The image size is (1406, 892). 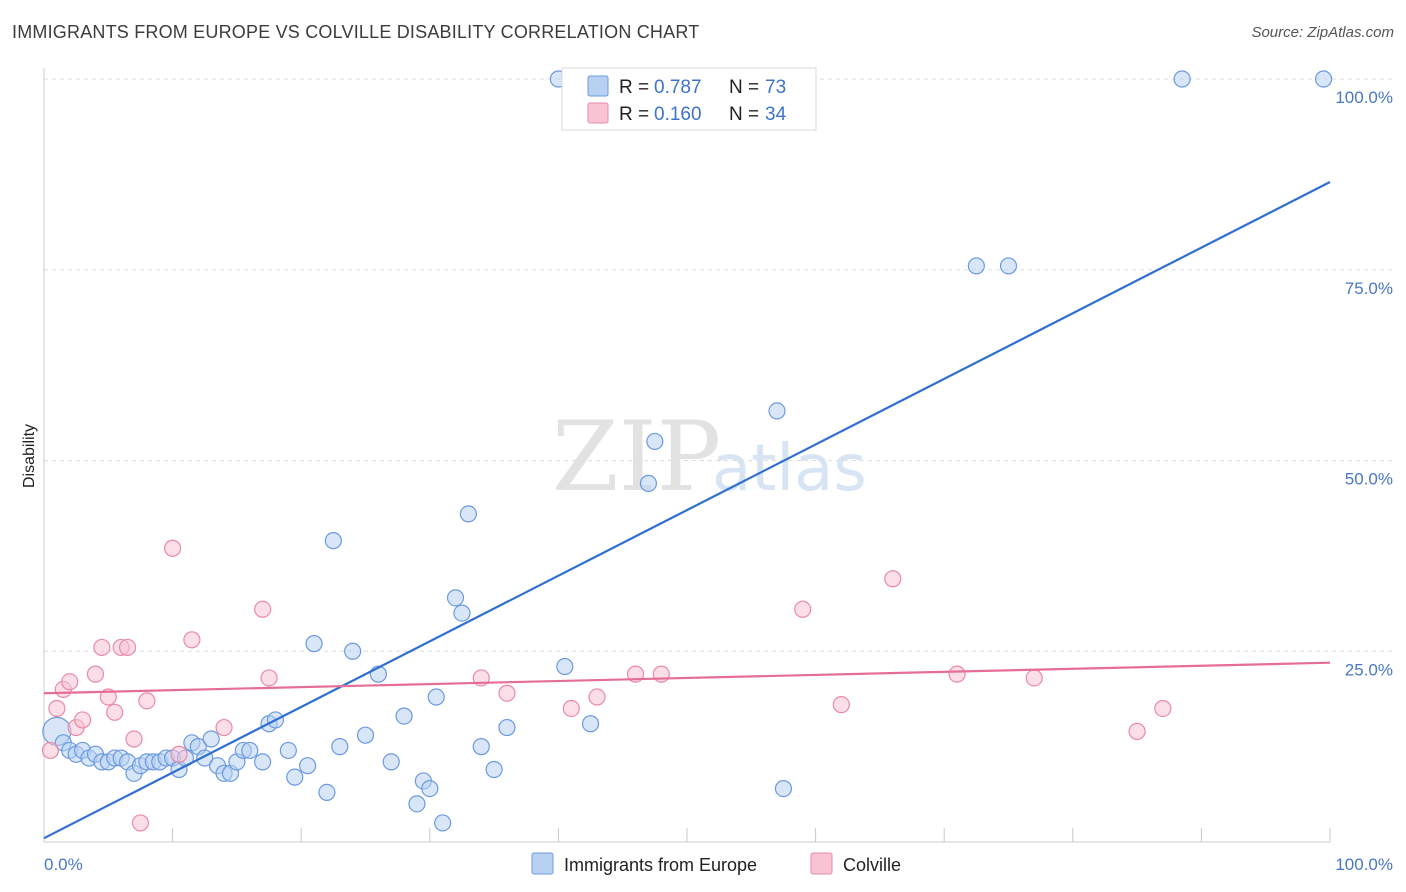 I want to click on x-tick-label-min: 0.0%, so click(x=63, y=864).